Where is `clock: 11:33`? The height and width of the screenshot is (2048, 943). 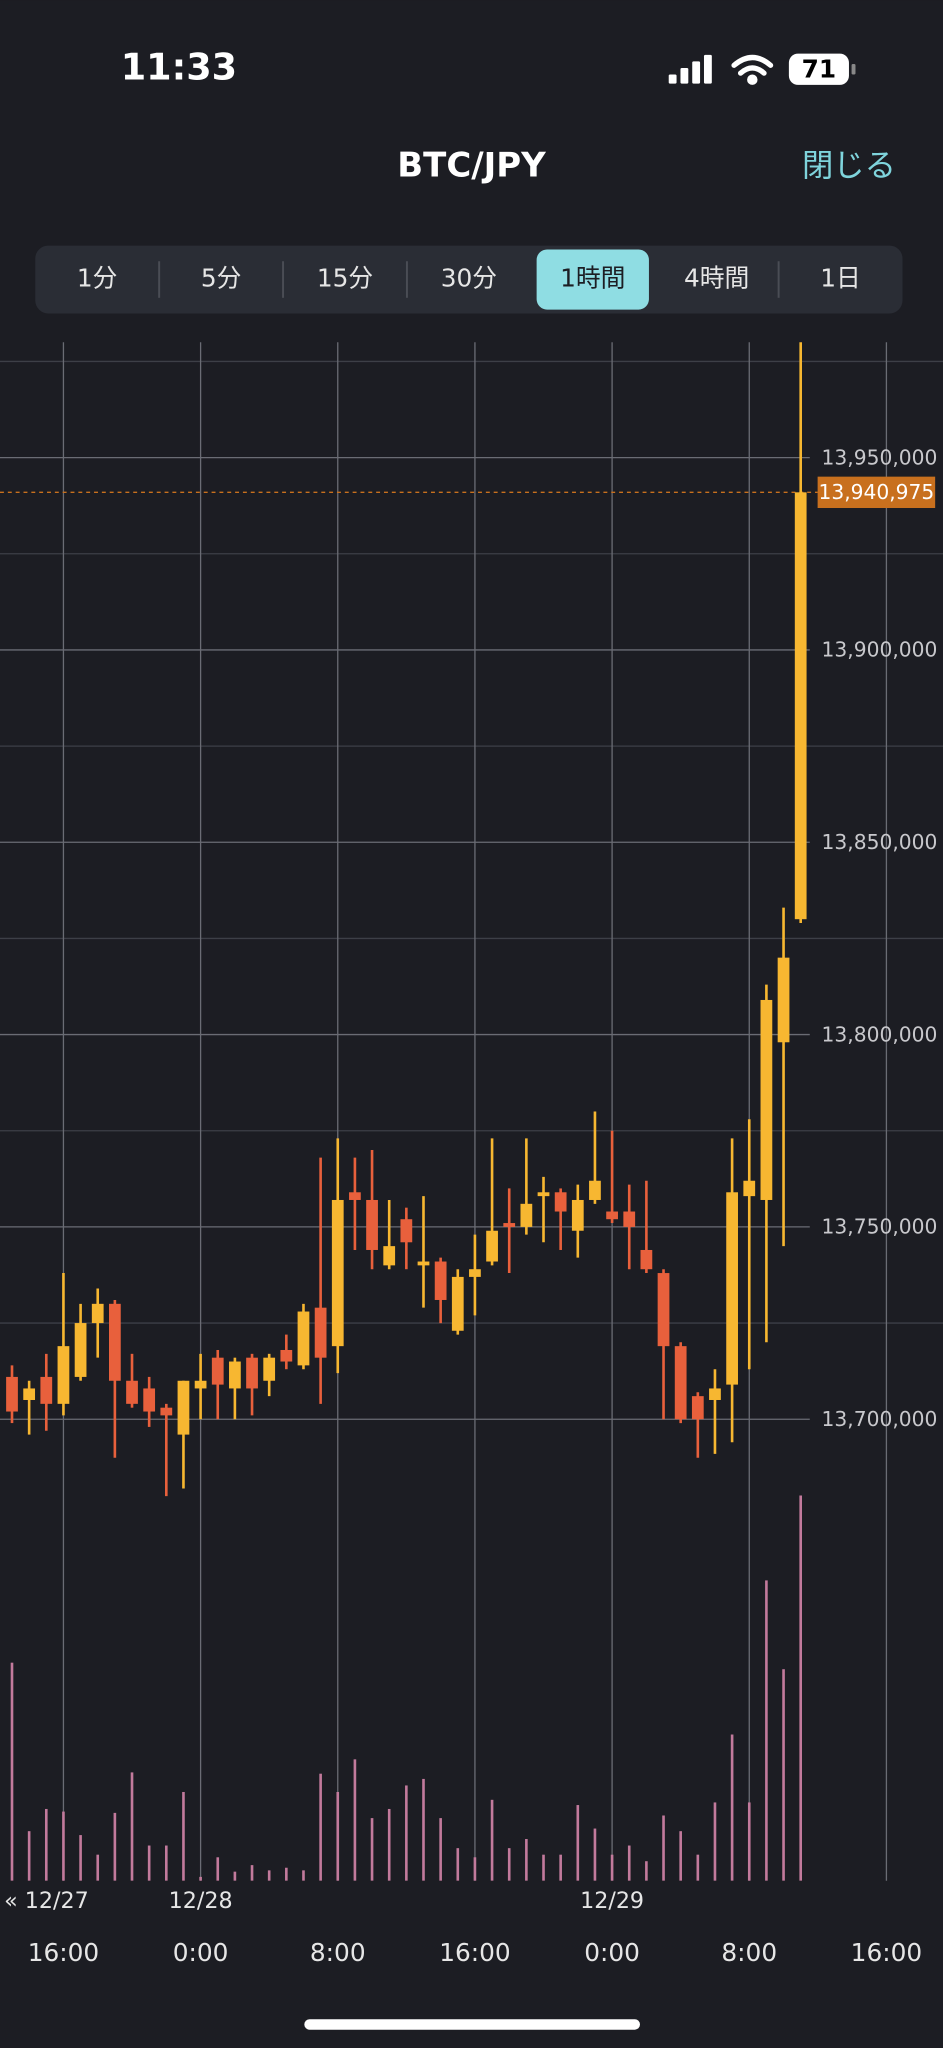 clock: 11:33 is located at coordinates (179, 67).